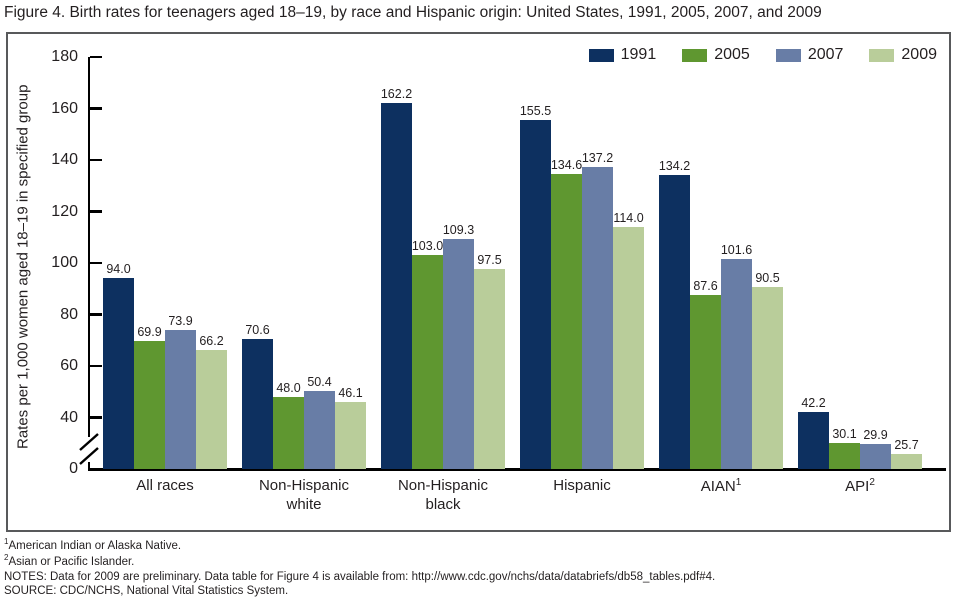  What do you see at coordinates (211, 341) in the screenshot?
I see `bar-value-label: 66.2` at bounding box center [211, 341].